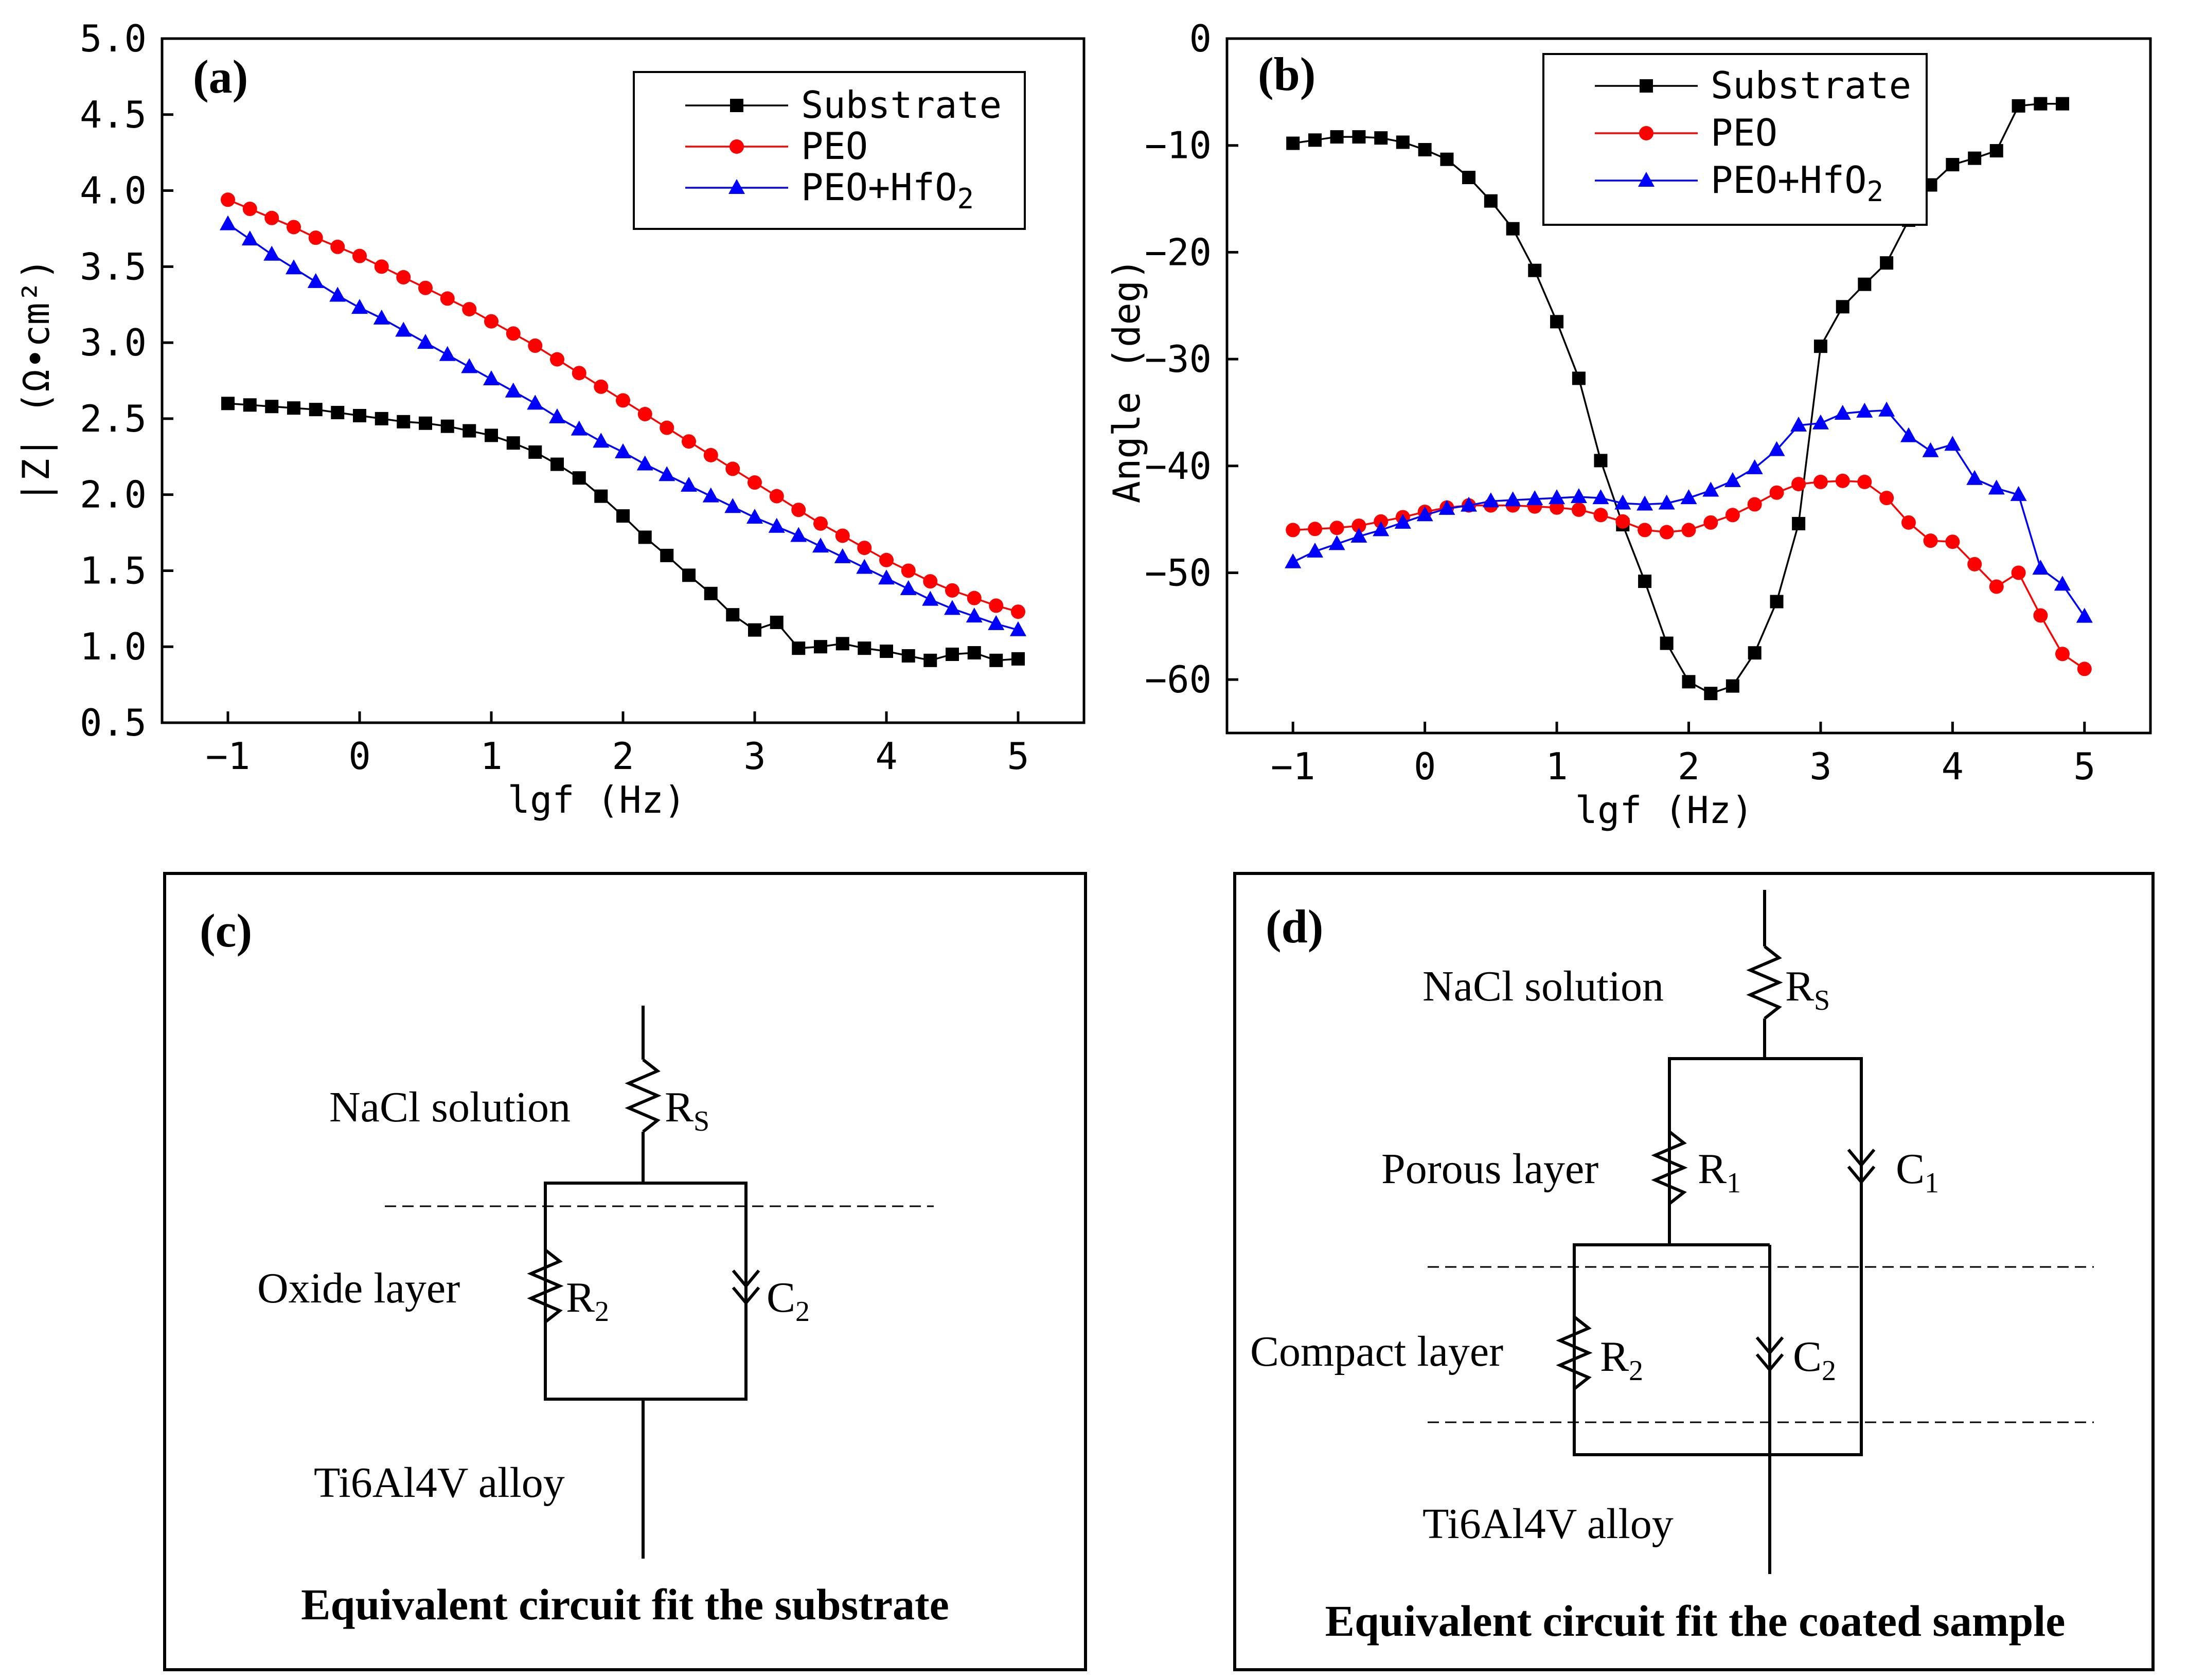  I want to click on y-tick-label: 5.0, so click(113, 38).